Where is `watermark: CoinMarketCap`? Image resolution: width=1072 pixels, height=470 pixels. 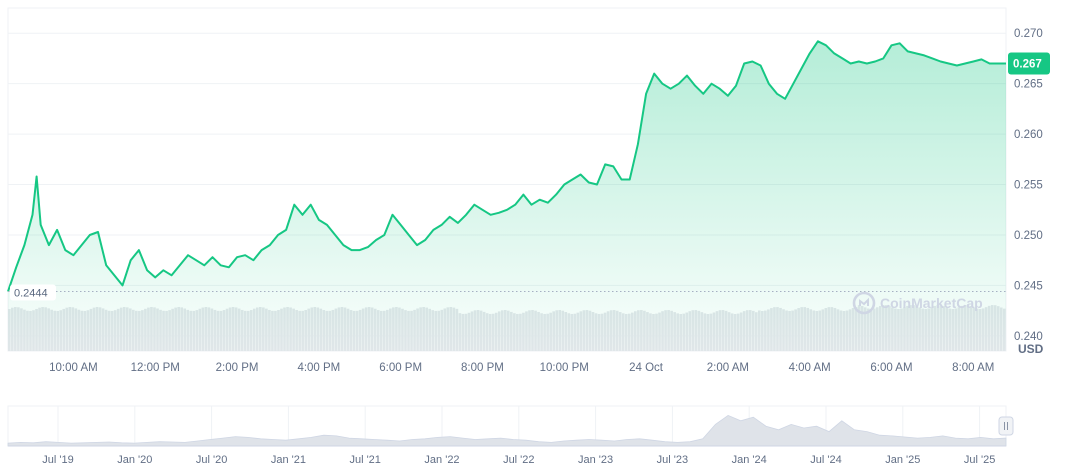
watermark: CoinMarketCap is located at coordinates (917, 303).